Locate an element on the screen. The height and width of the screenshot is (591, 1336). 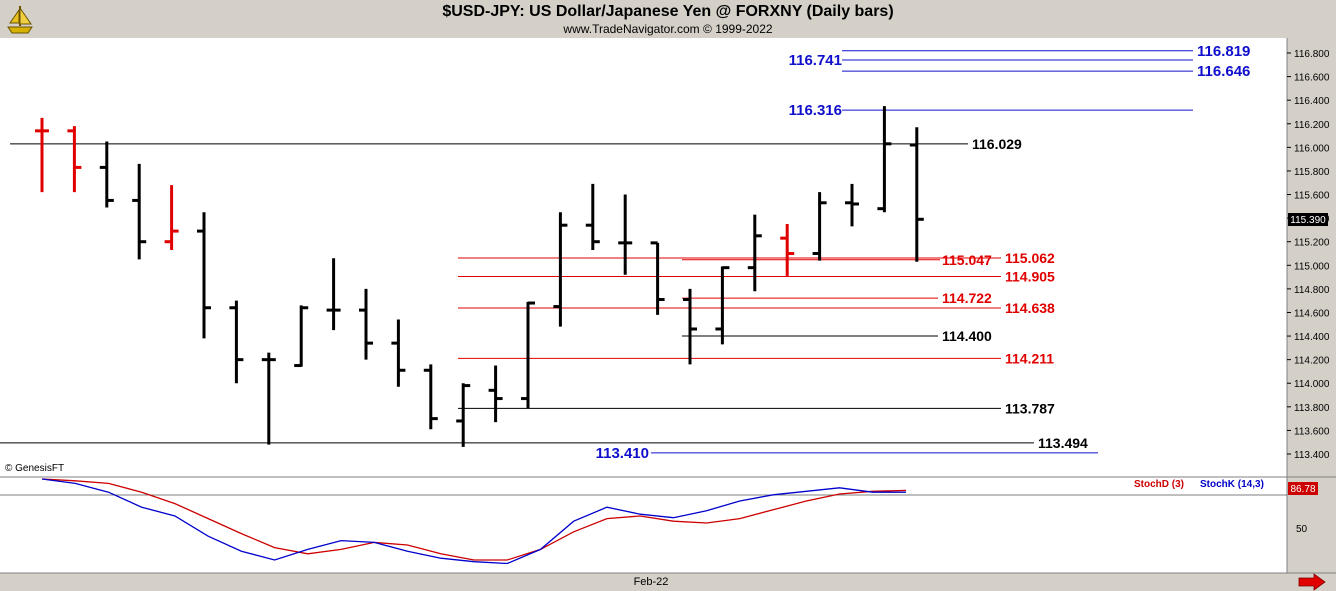
genesis-label: © GenesisFT is located at coordinates (34, 468).